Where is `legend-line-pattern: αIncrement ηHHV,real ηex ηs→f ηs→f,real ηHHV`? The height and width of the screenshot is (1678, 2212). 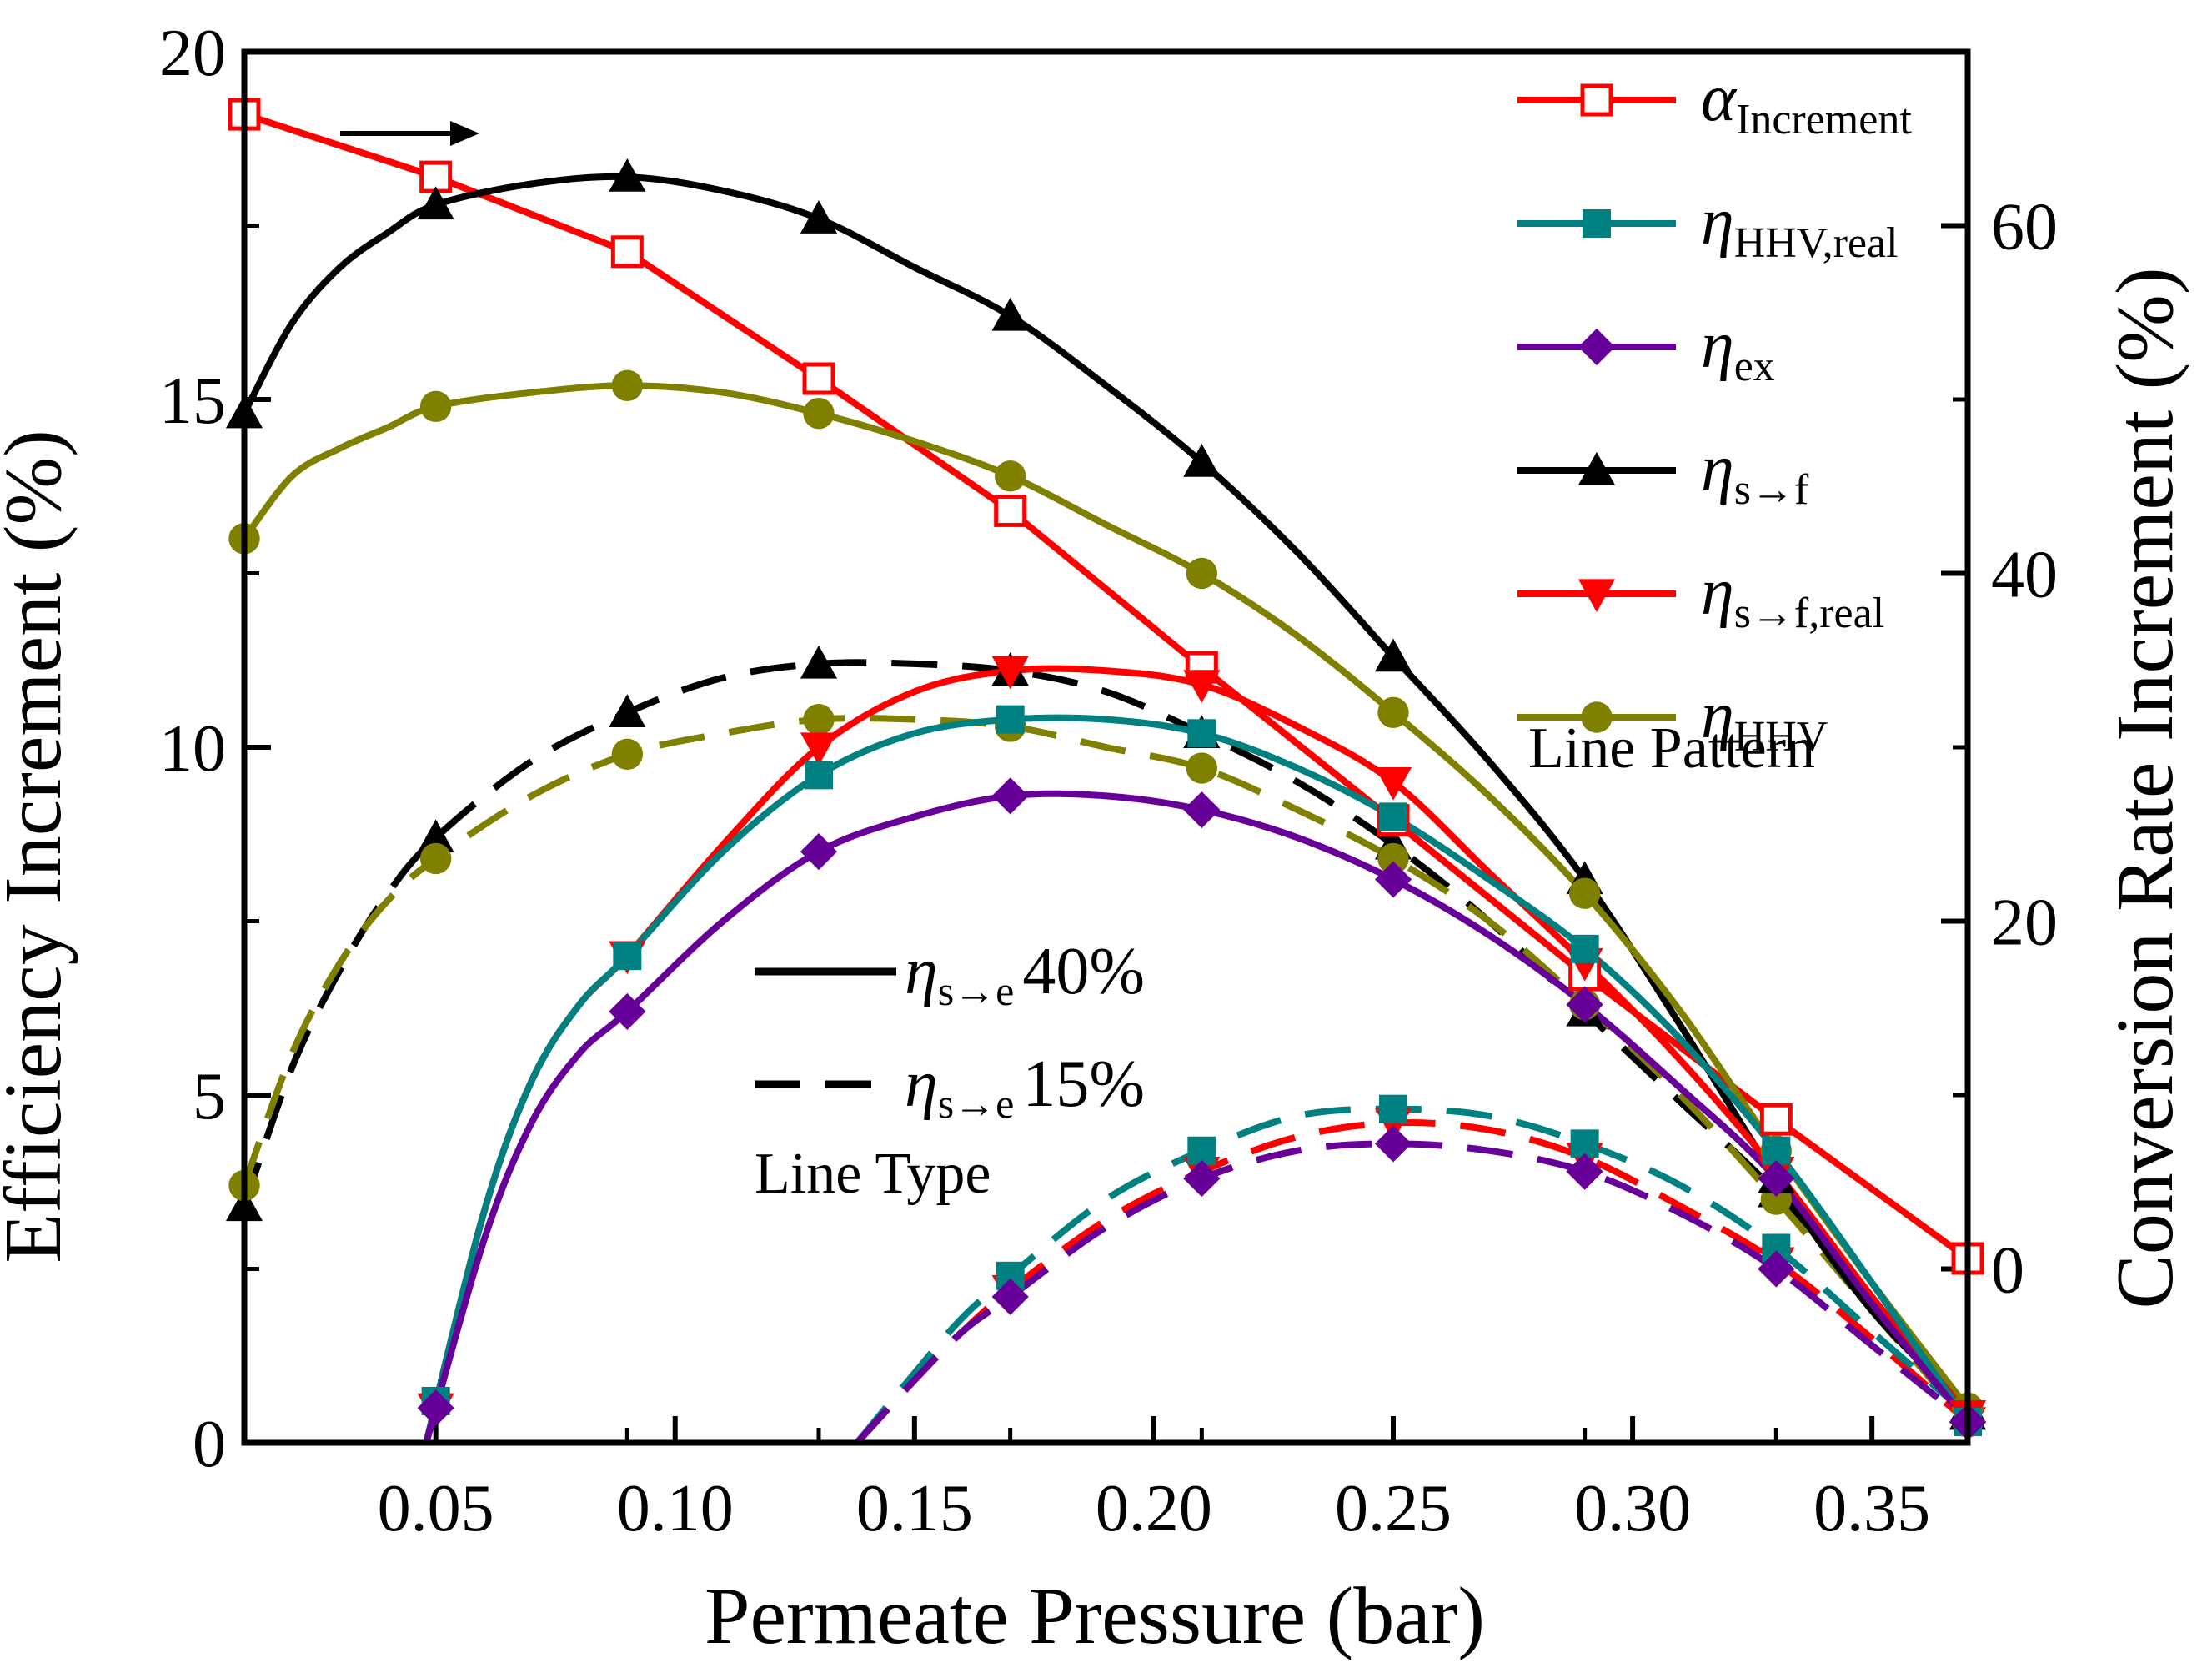
legend-line-pattern: αIncrement ηHHV,real ηex ηs→f ηs→f,real ηHHV is located at coordinates (1714, 411).